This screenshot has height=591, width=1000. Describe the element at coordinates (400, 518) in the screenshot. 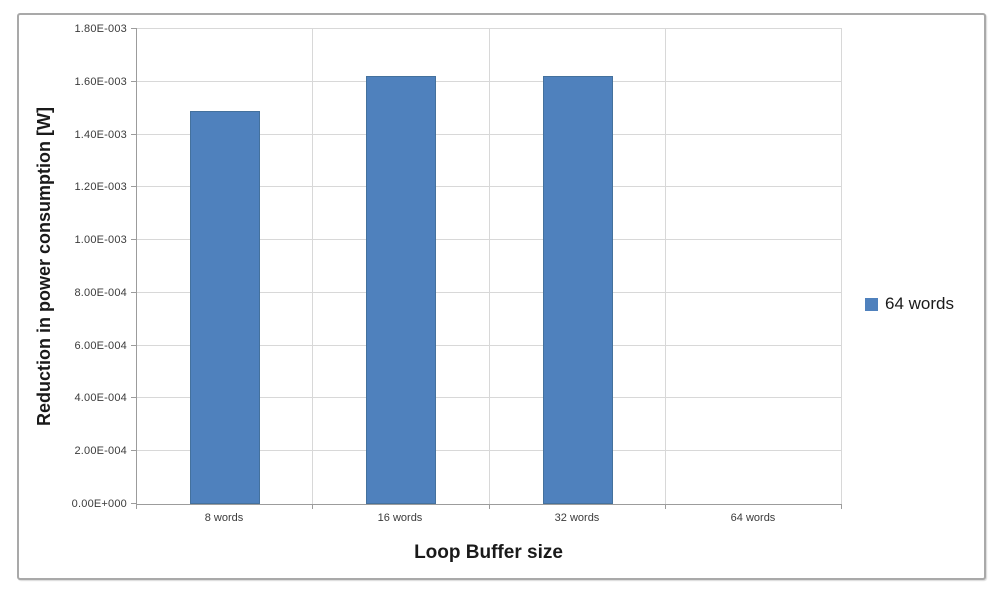

I see `x-category-label: 16 words` at that location.